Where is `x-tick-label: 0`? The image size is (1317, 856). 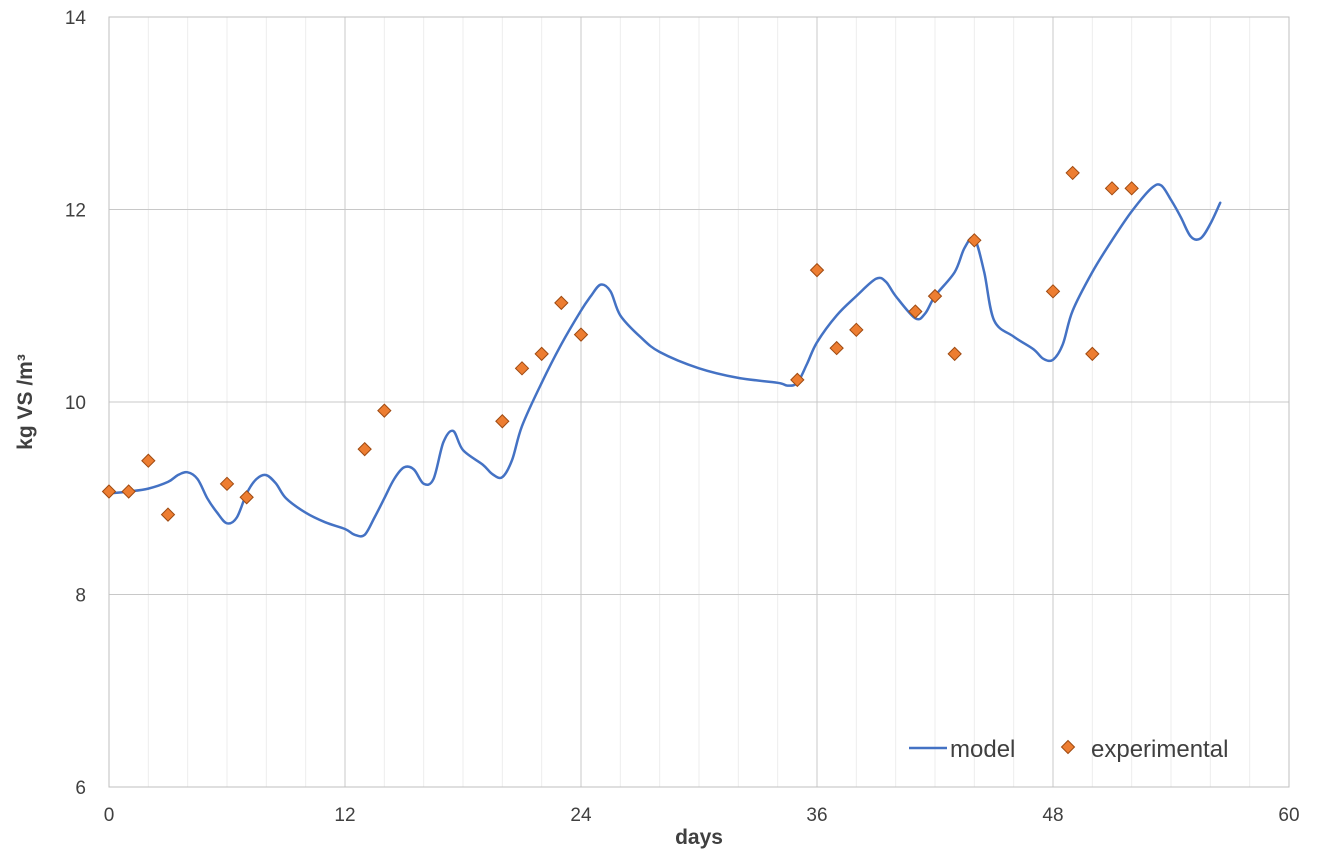 x-tick-label: 0 is located at coordinates (109, 815).